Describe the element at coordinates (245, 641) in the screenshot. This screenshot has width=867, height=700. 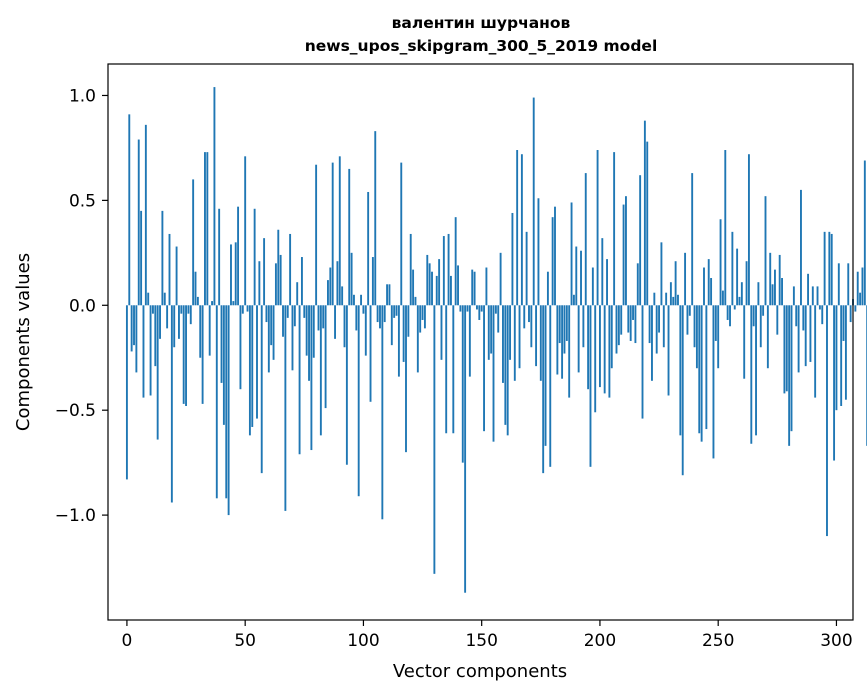
I see `x-tick-label: 50` at that location.